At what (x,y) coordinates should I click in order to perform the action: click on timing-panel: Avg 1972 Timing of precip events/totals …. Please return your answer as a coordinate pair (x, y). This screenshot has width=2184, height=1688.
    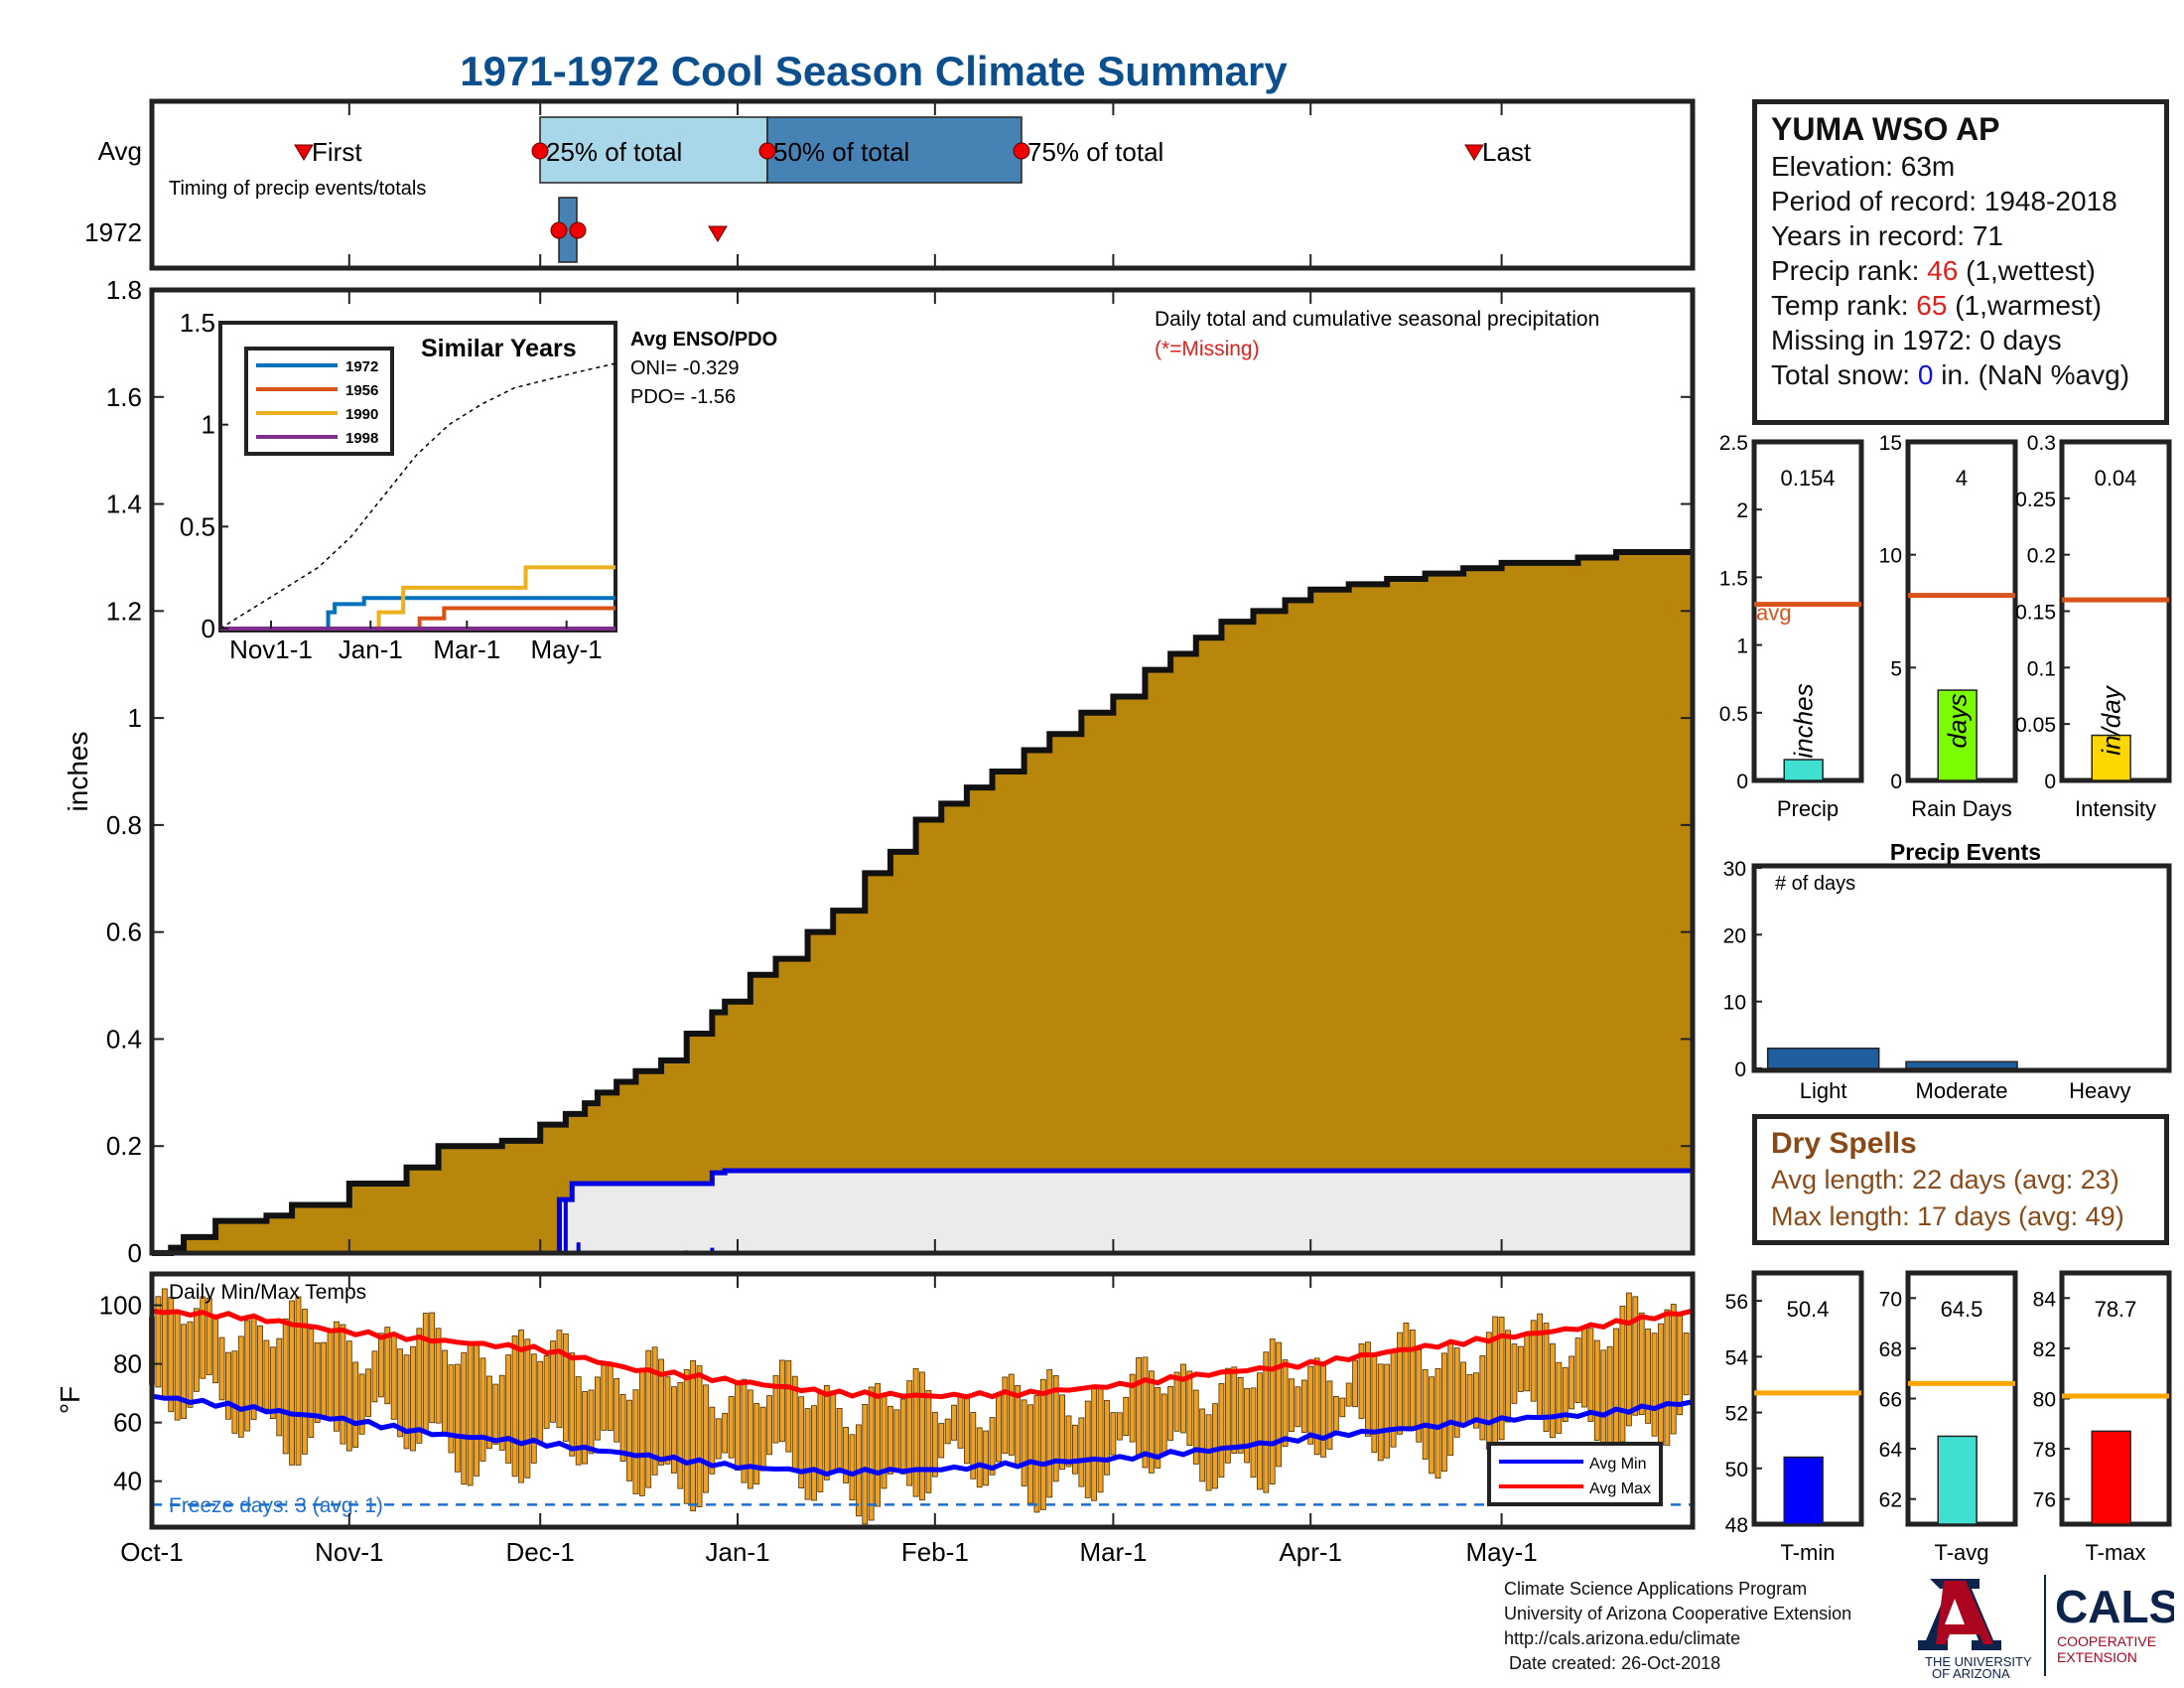
    Looking at the image, I should click on (890, 184).